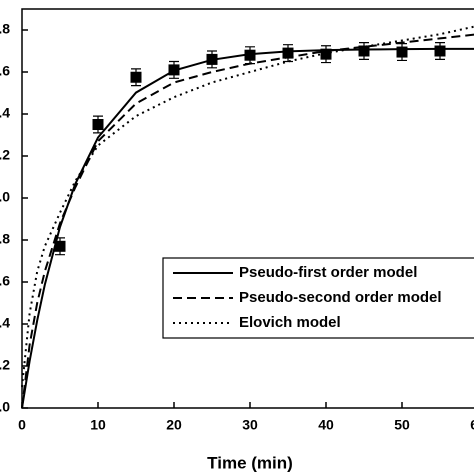 This screenshot has height=474, width=474. I want to click on y-tick-label: 1.6, so click(5, 71).